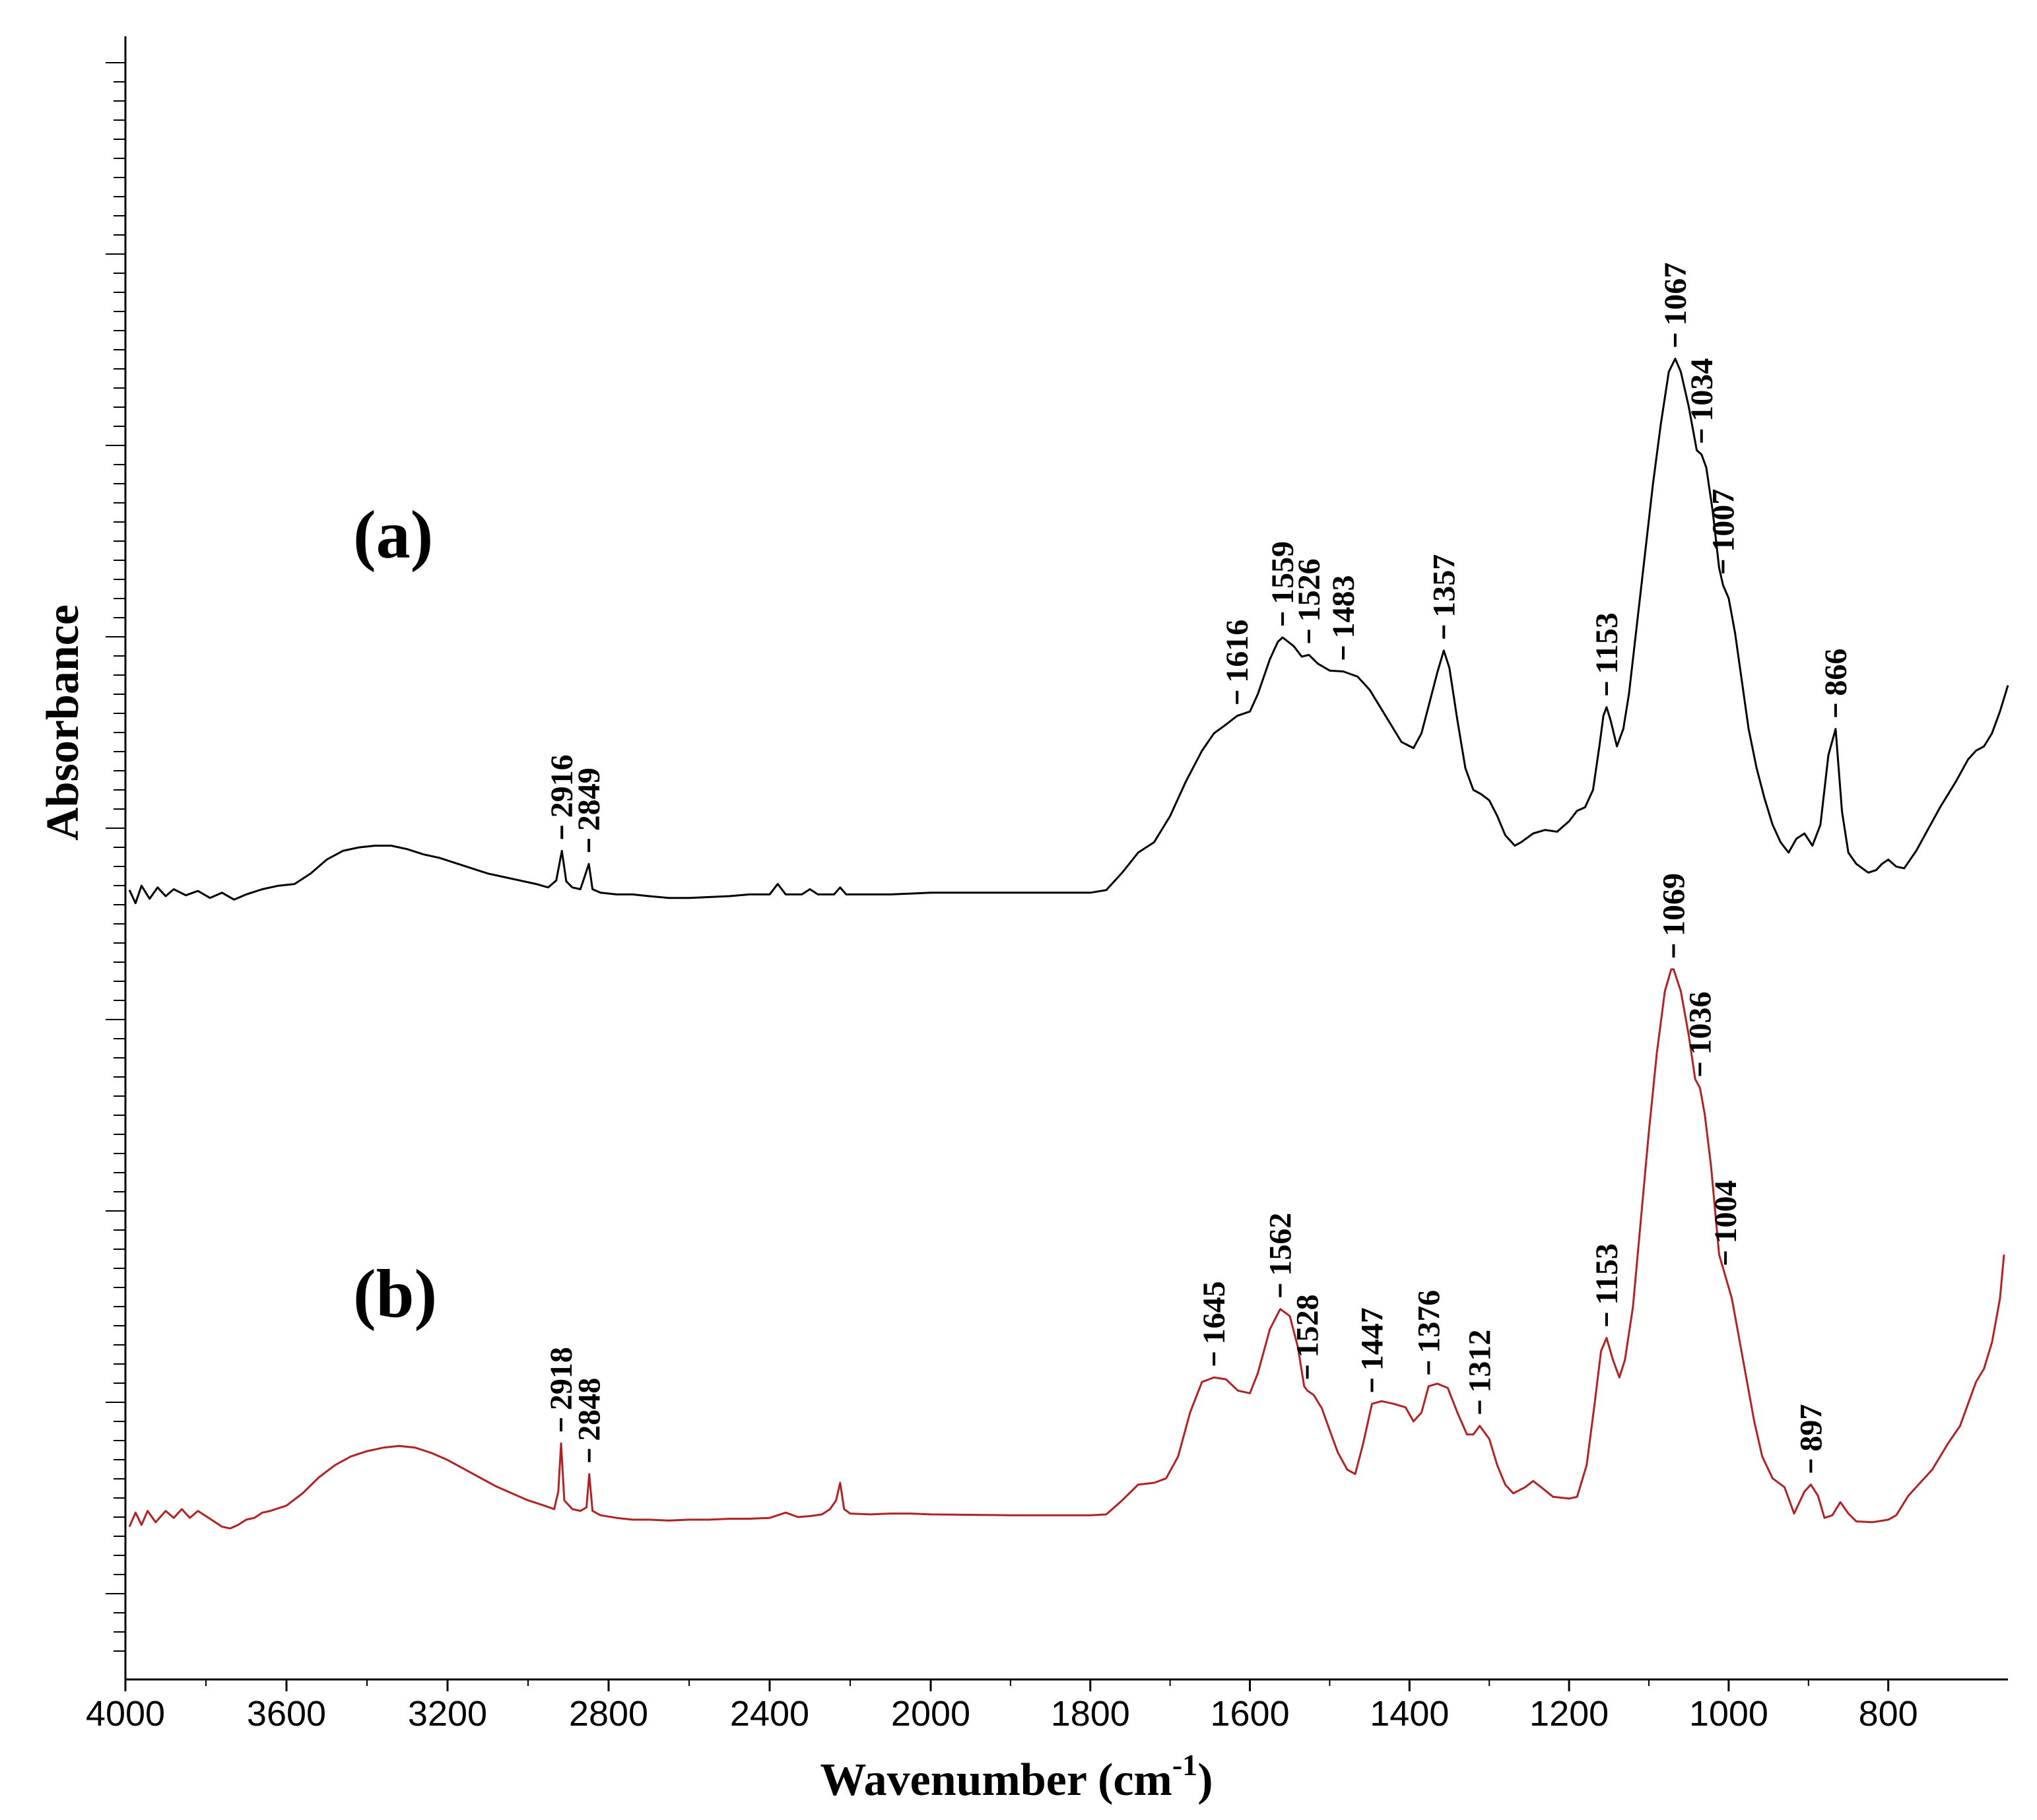 Image resolution: width=2037 pixels, height=1820 pixels. What do you see at coordinates (1673, 904) in the screenshot?
I see `peak-label-b: 1069` at bounding box center [1673, 904].